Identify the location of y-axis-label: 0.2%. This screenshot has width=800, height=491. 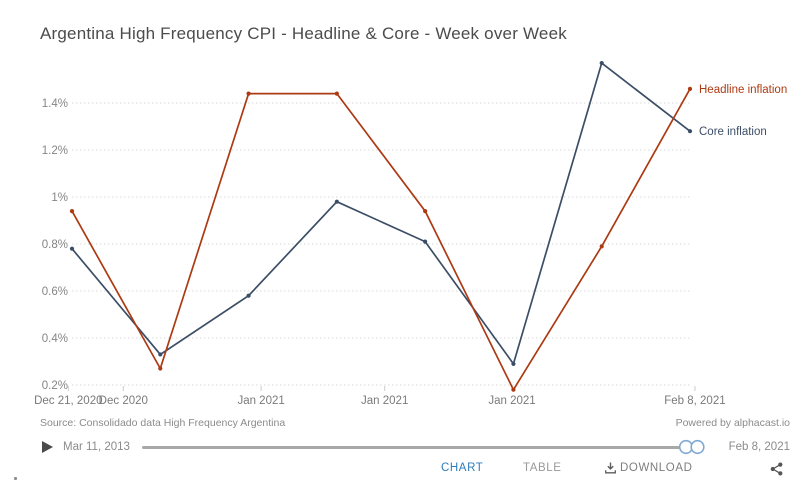
(55, 386).